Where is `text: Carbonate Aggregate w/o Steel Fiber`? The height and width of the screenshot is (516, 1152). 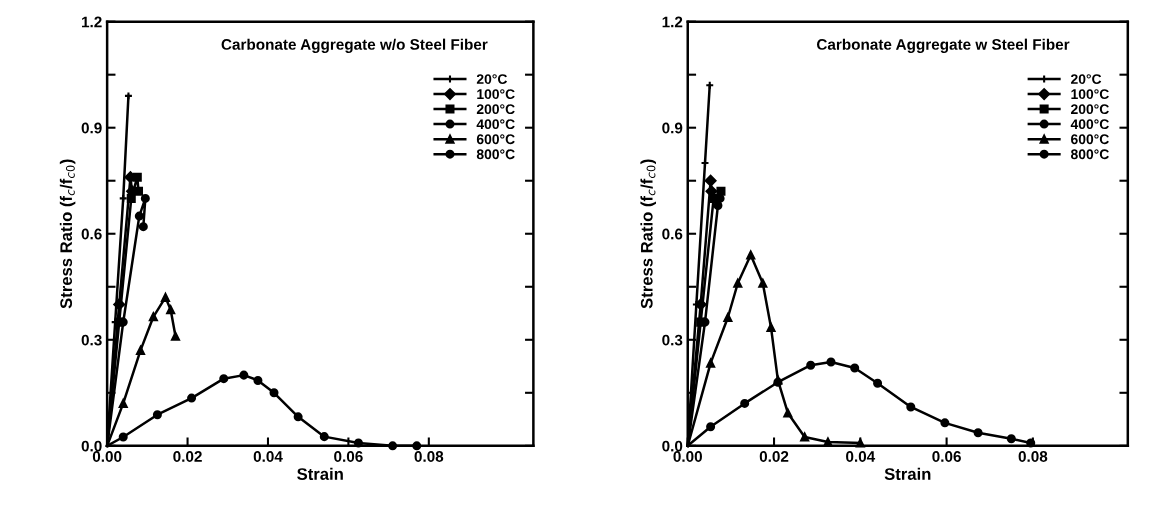
text: Carbonate Aggregate w/o Steel Fiber is located at coordinates (354, 45).